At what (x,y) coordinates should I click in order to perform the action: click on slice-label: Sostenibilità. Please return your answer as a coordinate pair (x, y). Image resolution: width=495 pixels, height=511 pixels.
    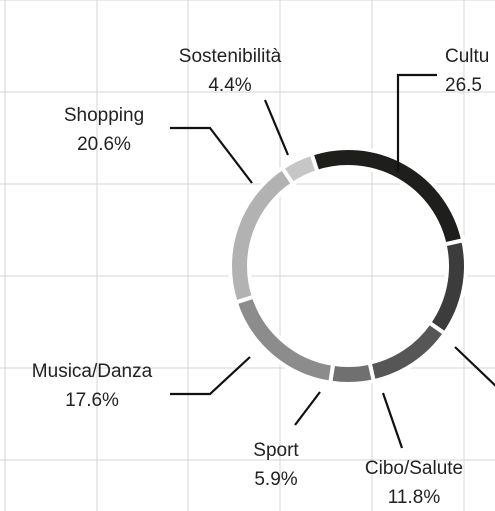
    Looking at the image, I should click on (230, 56).